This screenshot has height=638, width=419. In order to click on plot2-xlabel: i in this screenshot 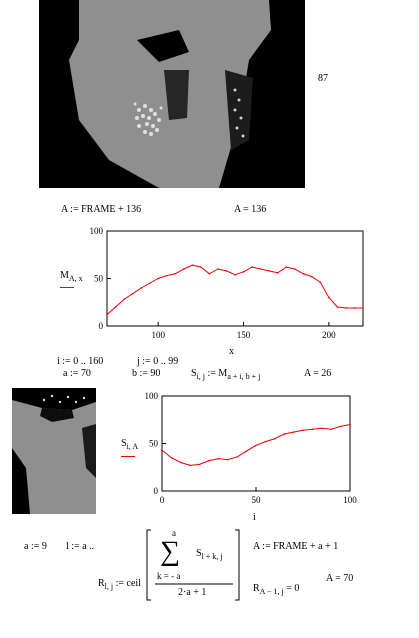, I will do `click(254, 517)`.